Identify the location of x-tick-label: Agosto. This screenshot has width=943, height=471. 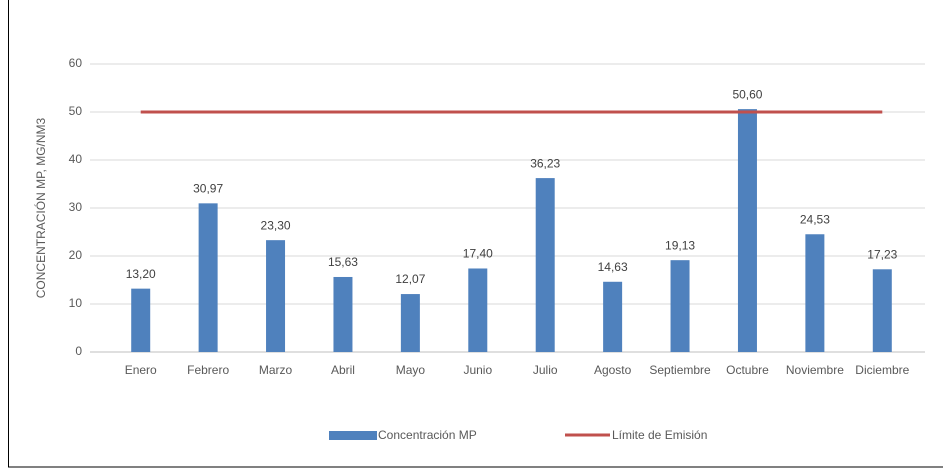
(613, 370).